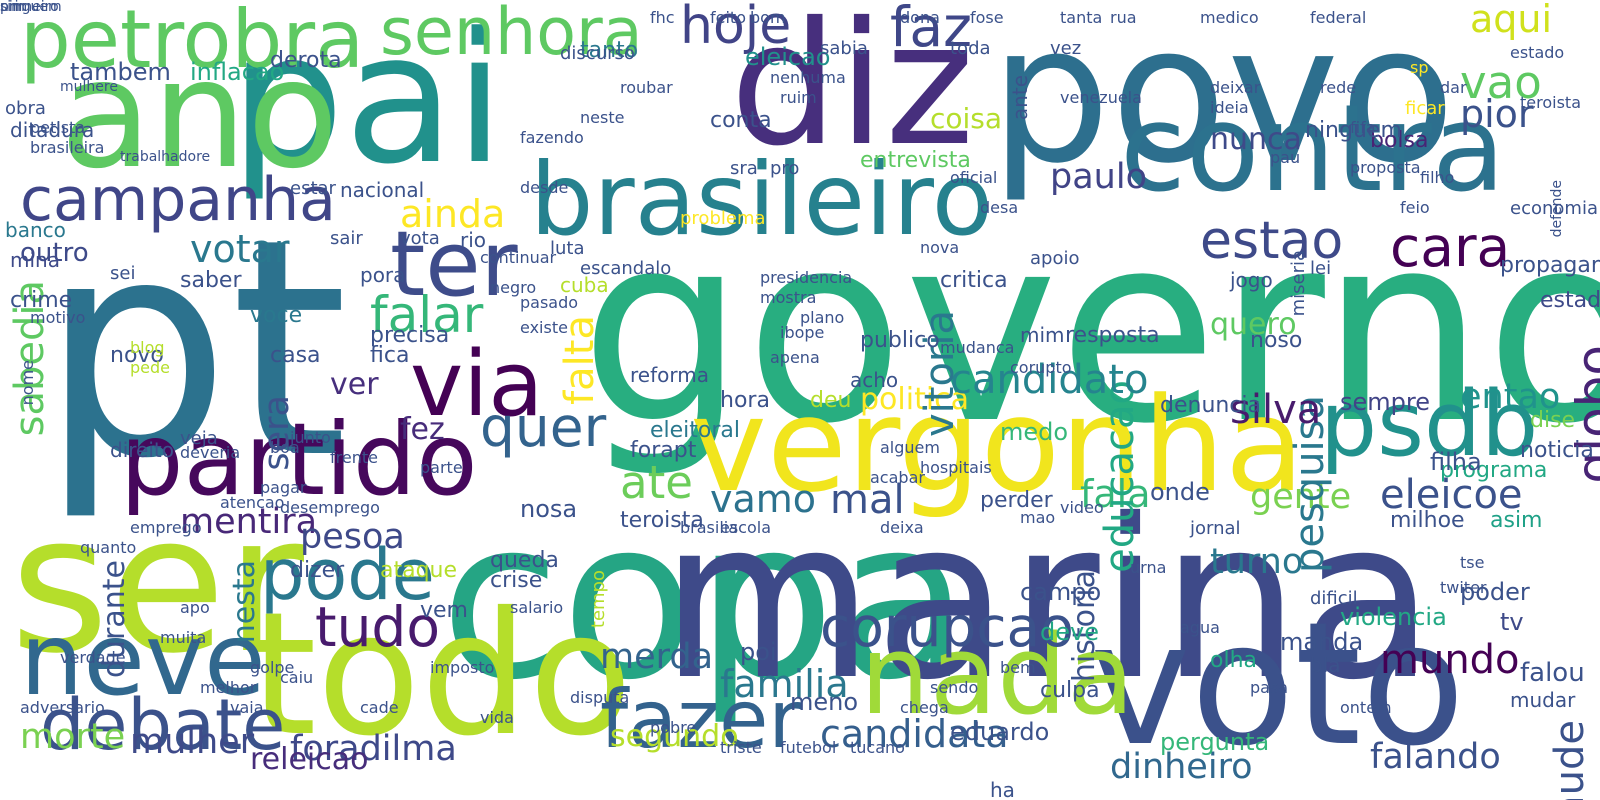  Describe the element at coordinates (1550, 265) in the screenshot. I see `cloud-word: propaganda` at that location.